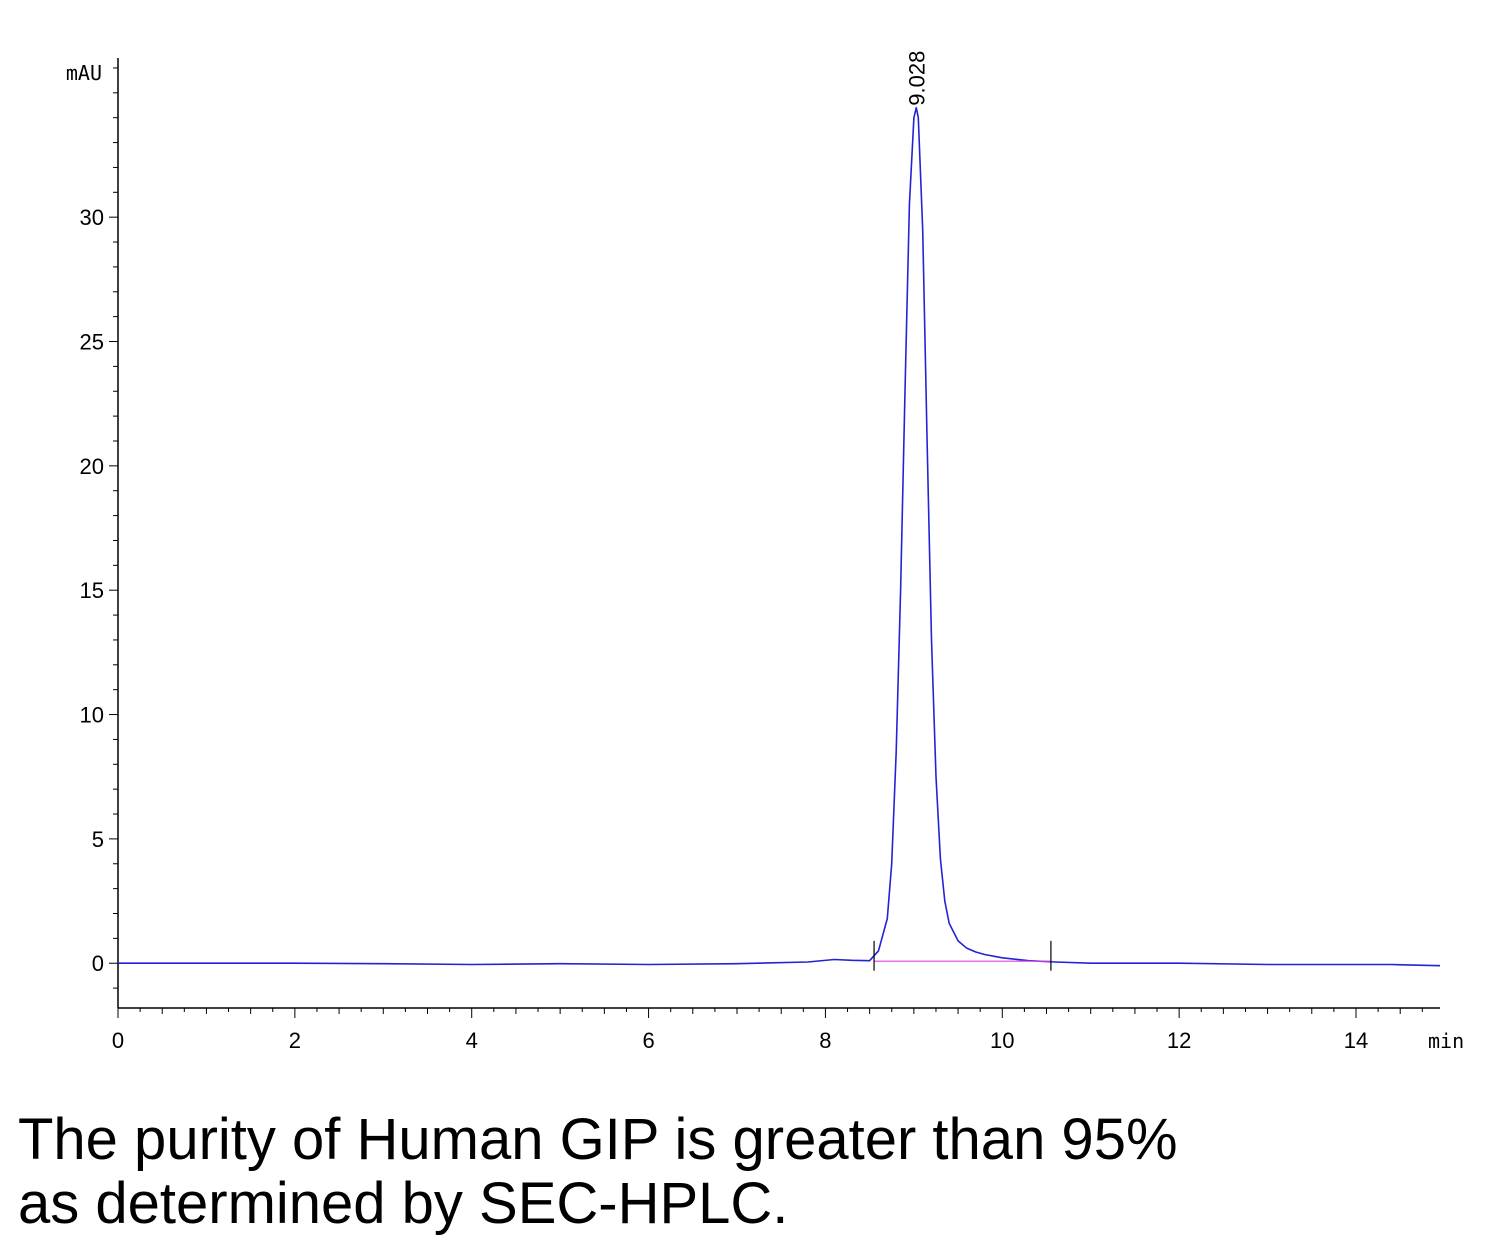  Describe the element at coordinates (99, 533) in the screenshot. I see `y-axis: 0 5 10 15 20 25 30` at that location.